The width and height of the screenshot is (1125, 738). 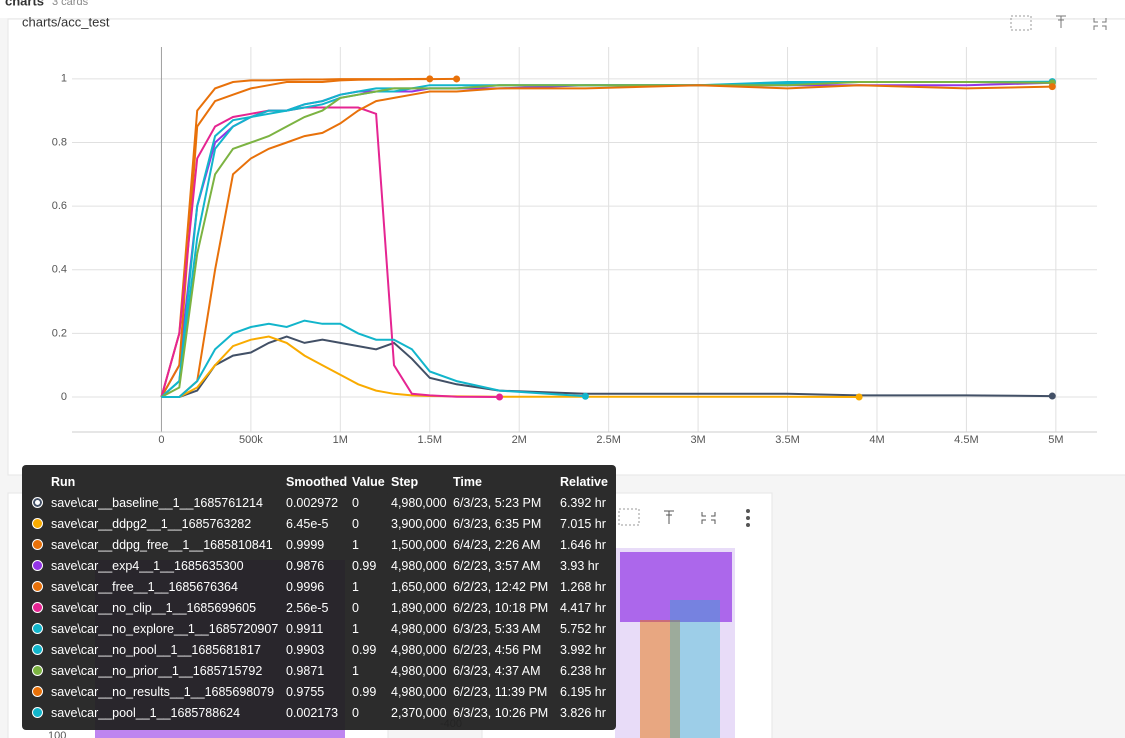 I want to click on cell: 6.195 hr, so click(x=583, y=692).